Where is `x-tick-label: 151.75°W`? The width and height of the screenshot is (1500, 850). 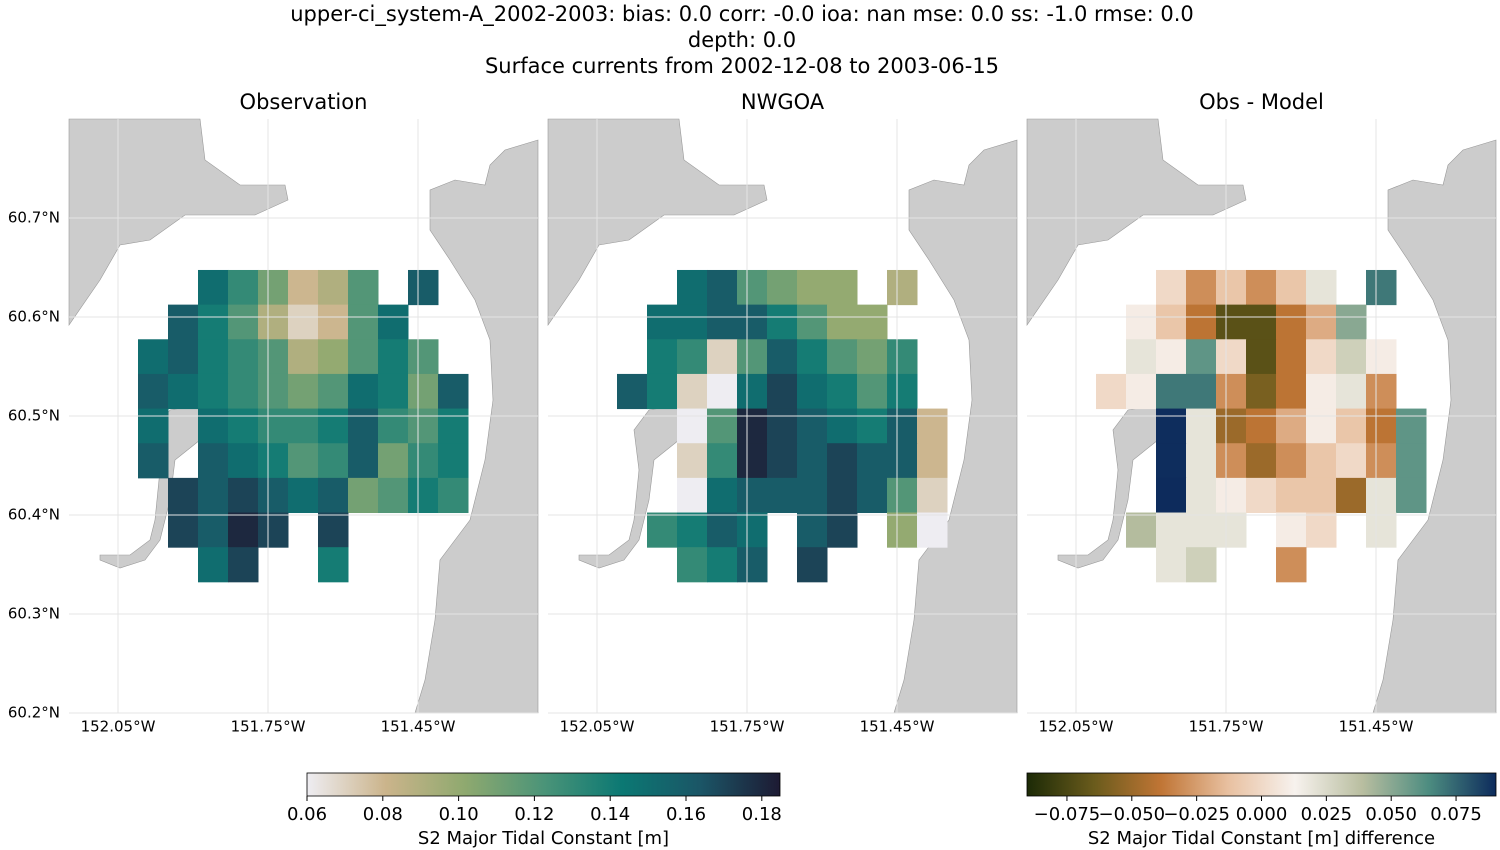 x-tick-label: 151.75°W is located at coordinates (747, 727).